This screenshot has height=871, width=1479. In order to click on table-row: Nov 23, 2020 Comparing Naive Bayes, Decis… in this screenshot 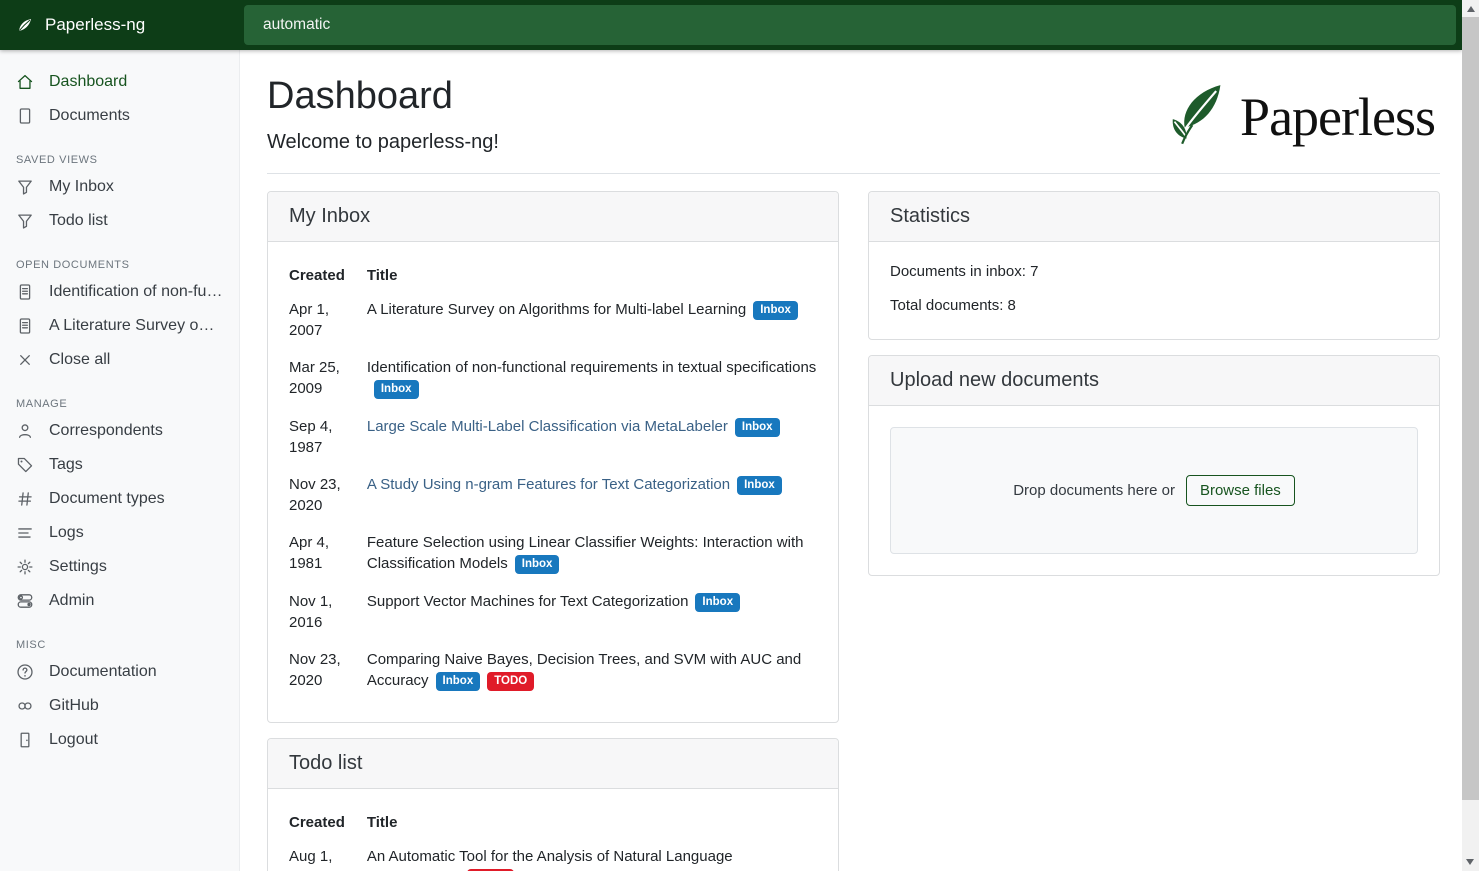, I will do `click(553, 671)`.